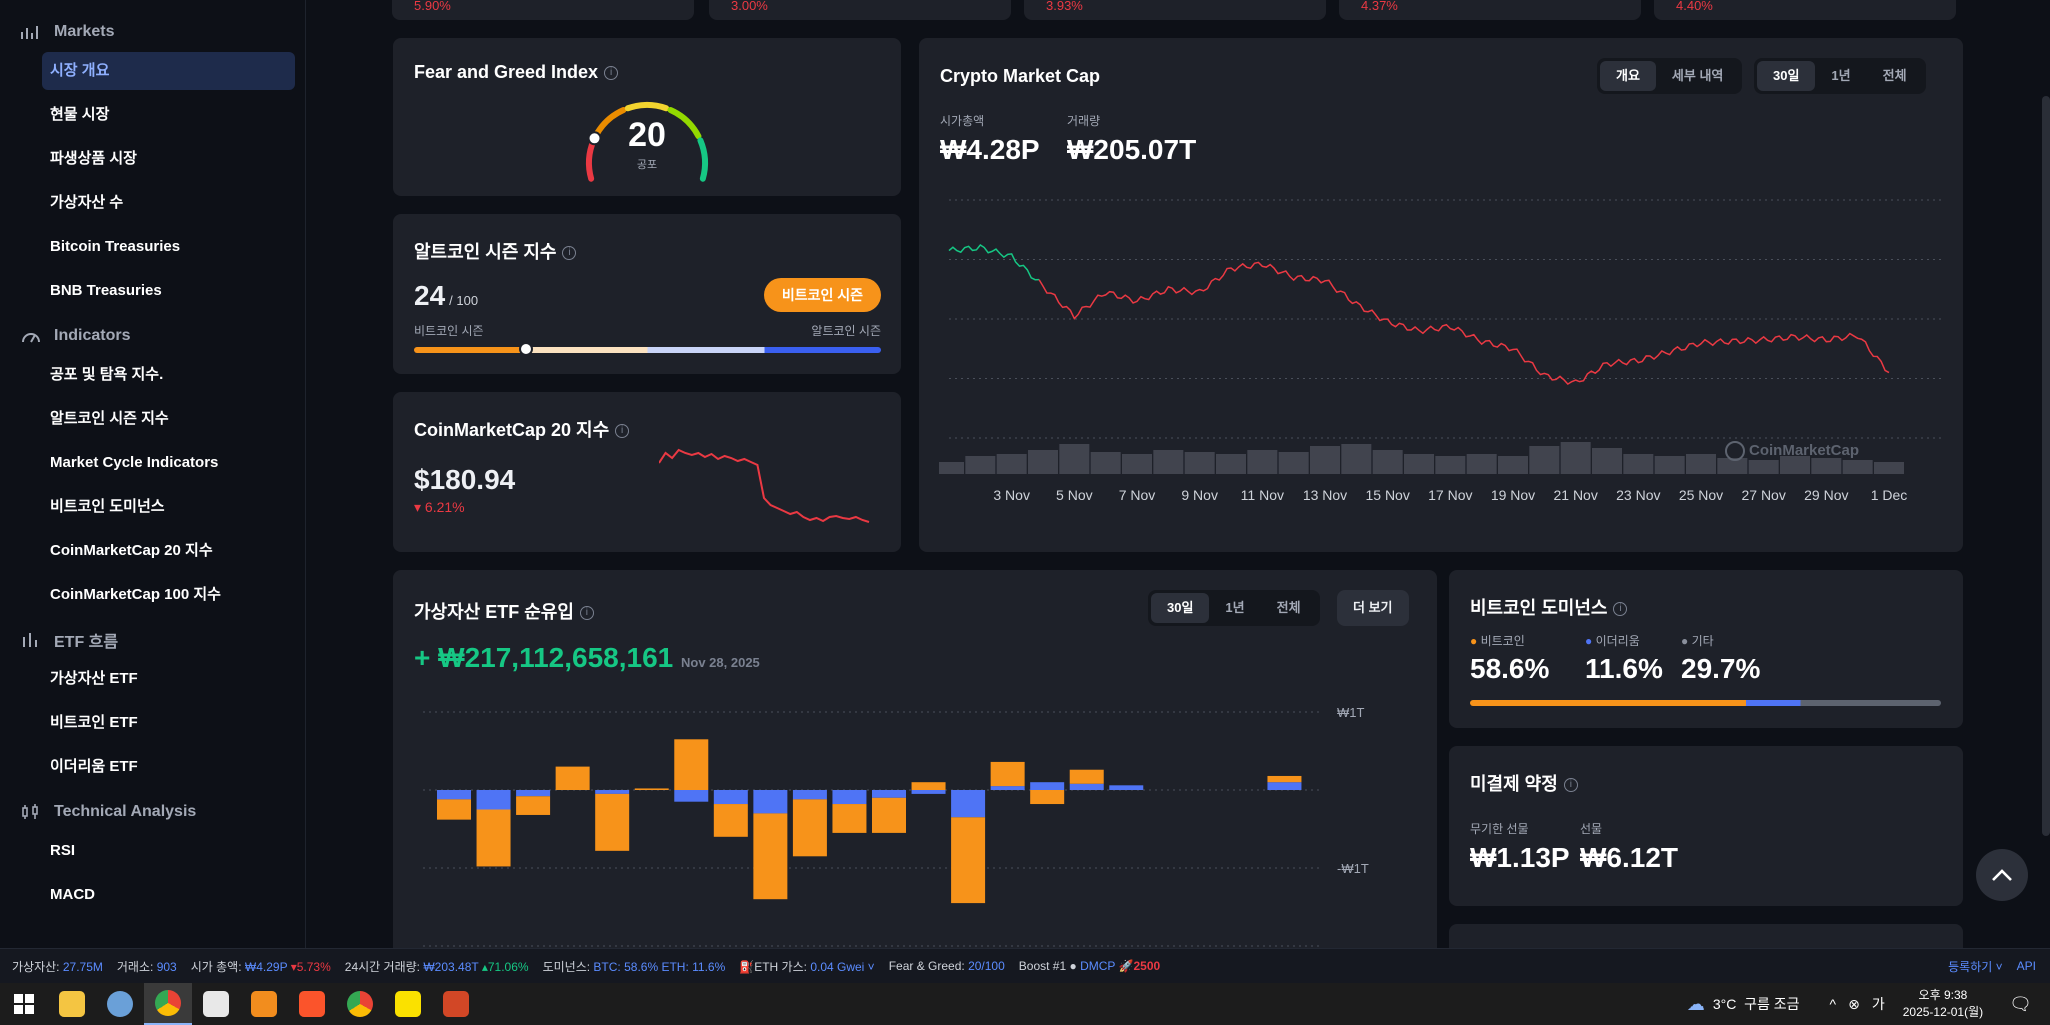 This screenshot has width=2050, height=1025. Describe the element at coordinates (166, 966) in the screenshot. I see `value: 903` at that location.